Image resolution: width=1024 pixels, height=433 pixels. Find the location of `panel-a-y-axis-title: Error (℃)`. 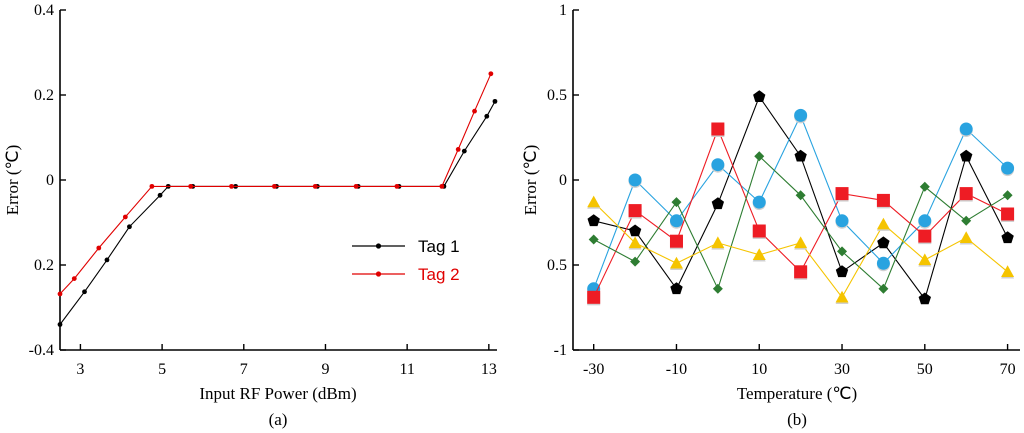

panel-a-y-axis-title: Error (℃) is located at coordinates (12, 180).